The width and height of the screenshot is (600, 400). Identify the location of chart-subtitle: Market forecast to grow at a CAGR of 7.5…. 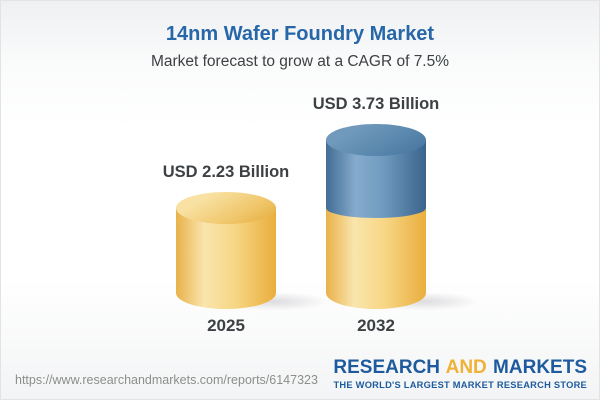
(300, 61).